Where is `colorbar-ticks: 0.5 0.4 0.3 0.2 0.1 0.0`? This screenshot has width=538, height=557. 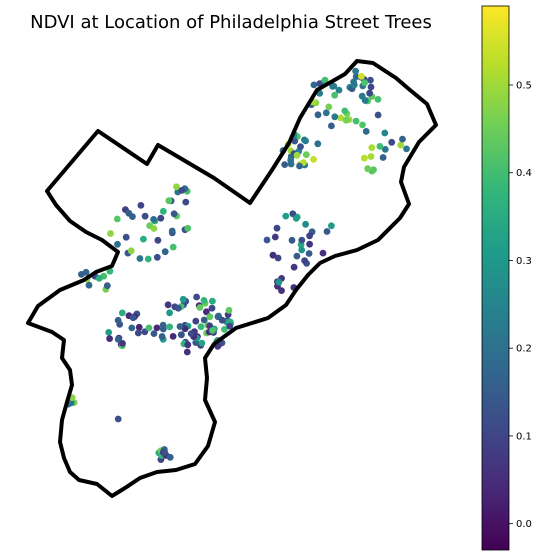 colorbar-ticks: 0.5 0.4 0.3 0.2 0.1 0.0 is located at coordinates (520, 305).